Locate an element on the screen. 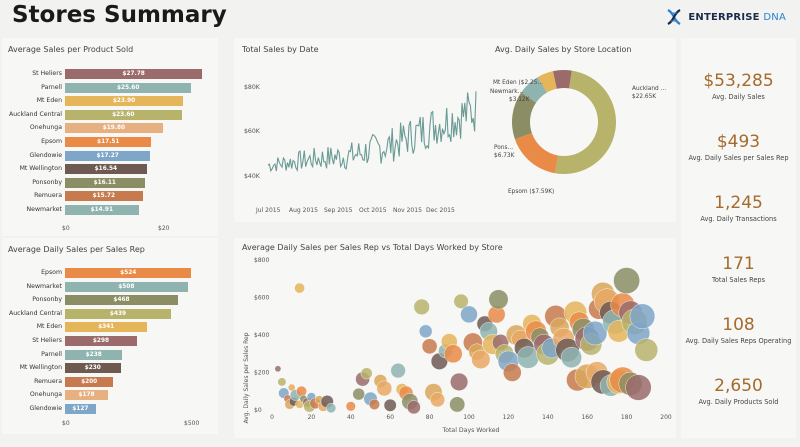  kpi-value: $53,285 is located at coordinates (738, 81).